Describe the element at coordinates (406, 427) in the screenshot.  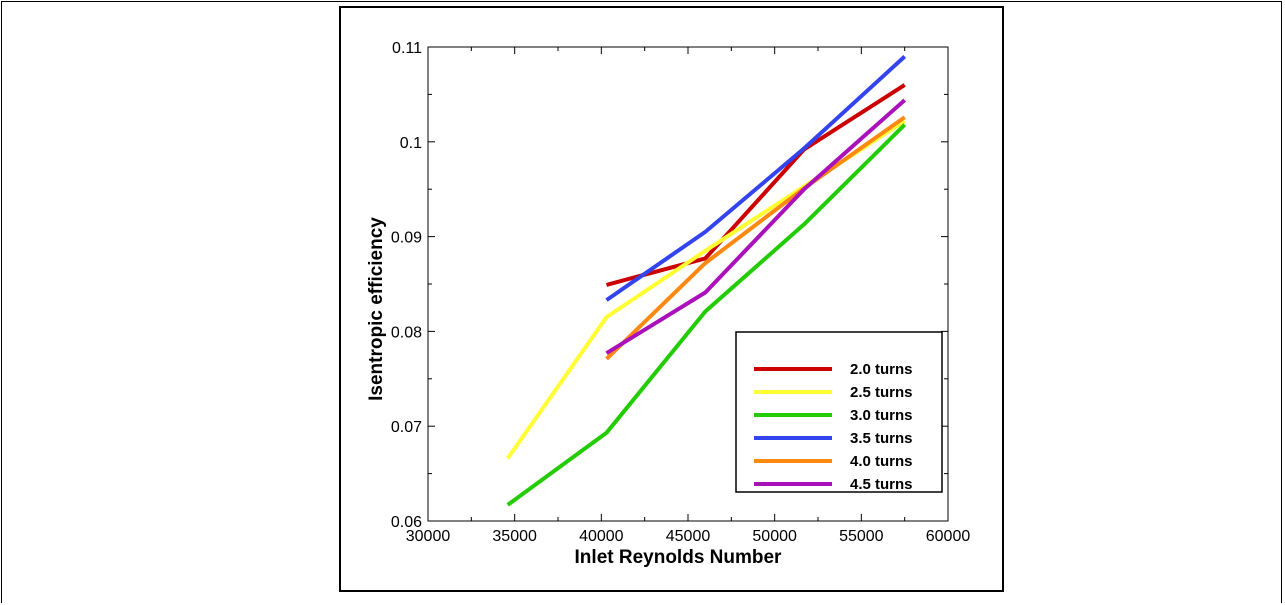
I see `y-tick-label: 0.07` at that location.